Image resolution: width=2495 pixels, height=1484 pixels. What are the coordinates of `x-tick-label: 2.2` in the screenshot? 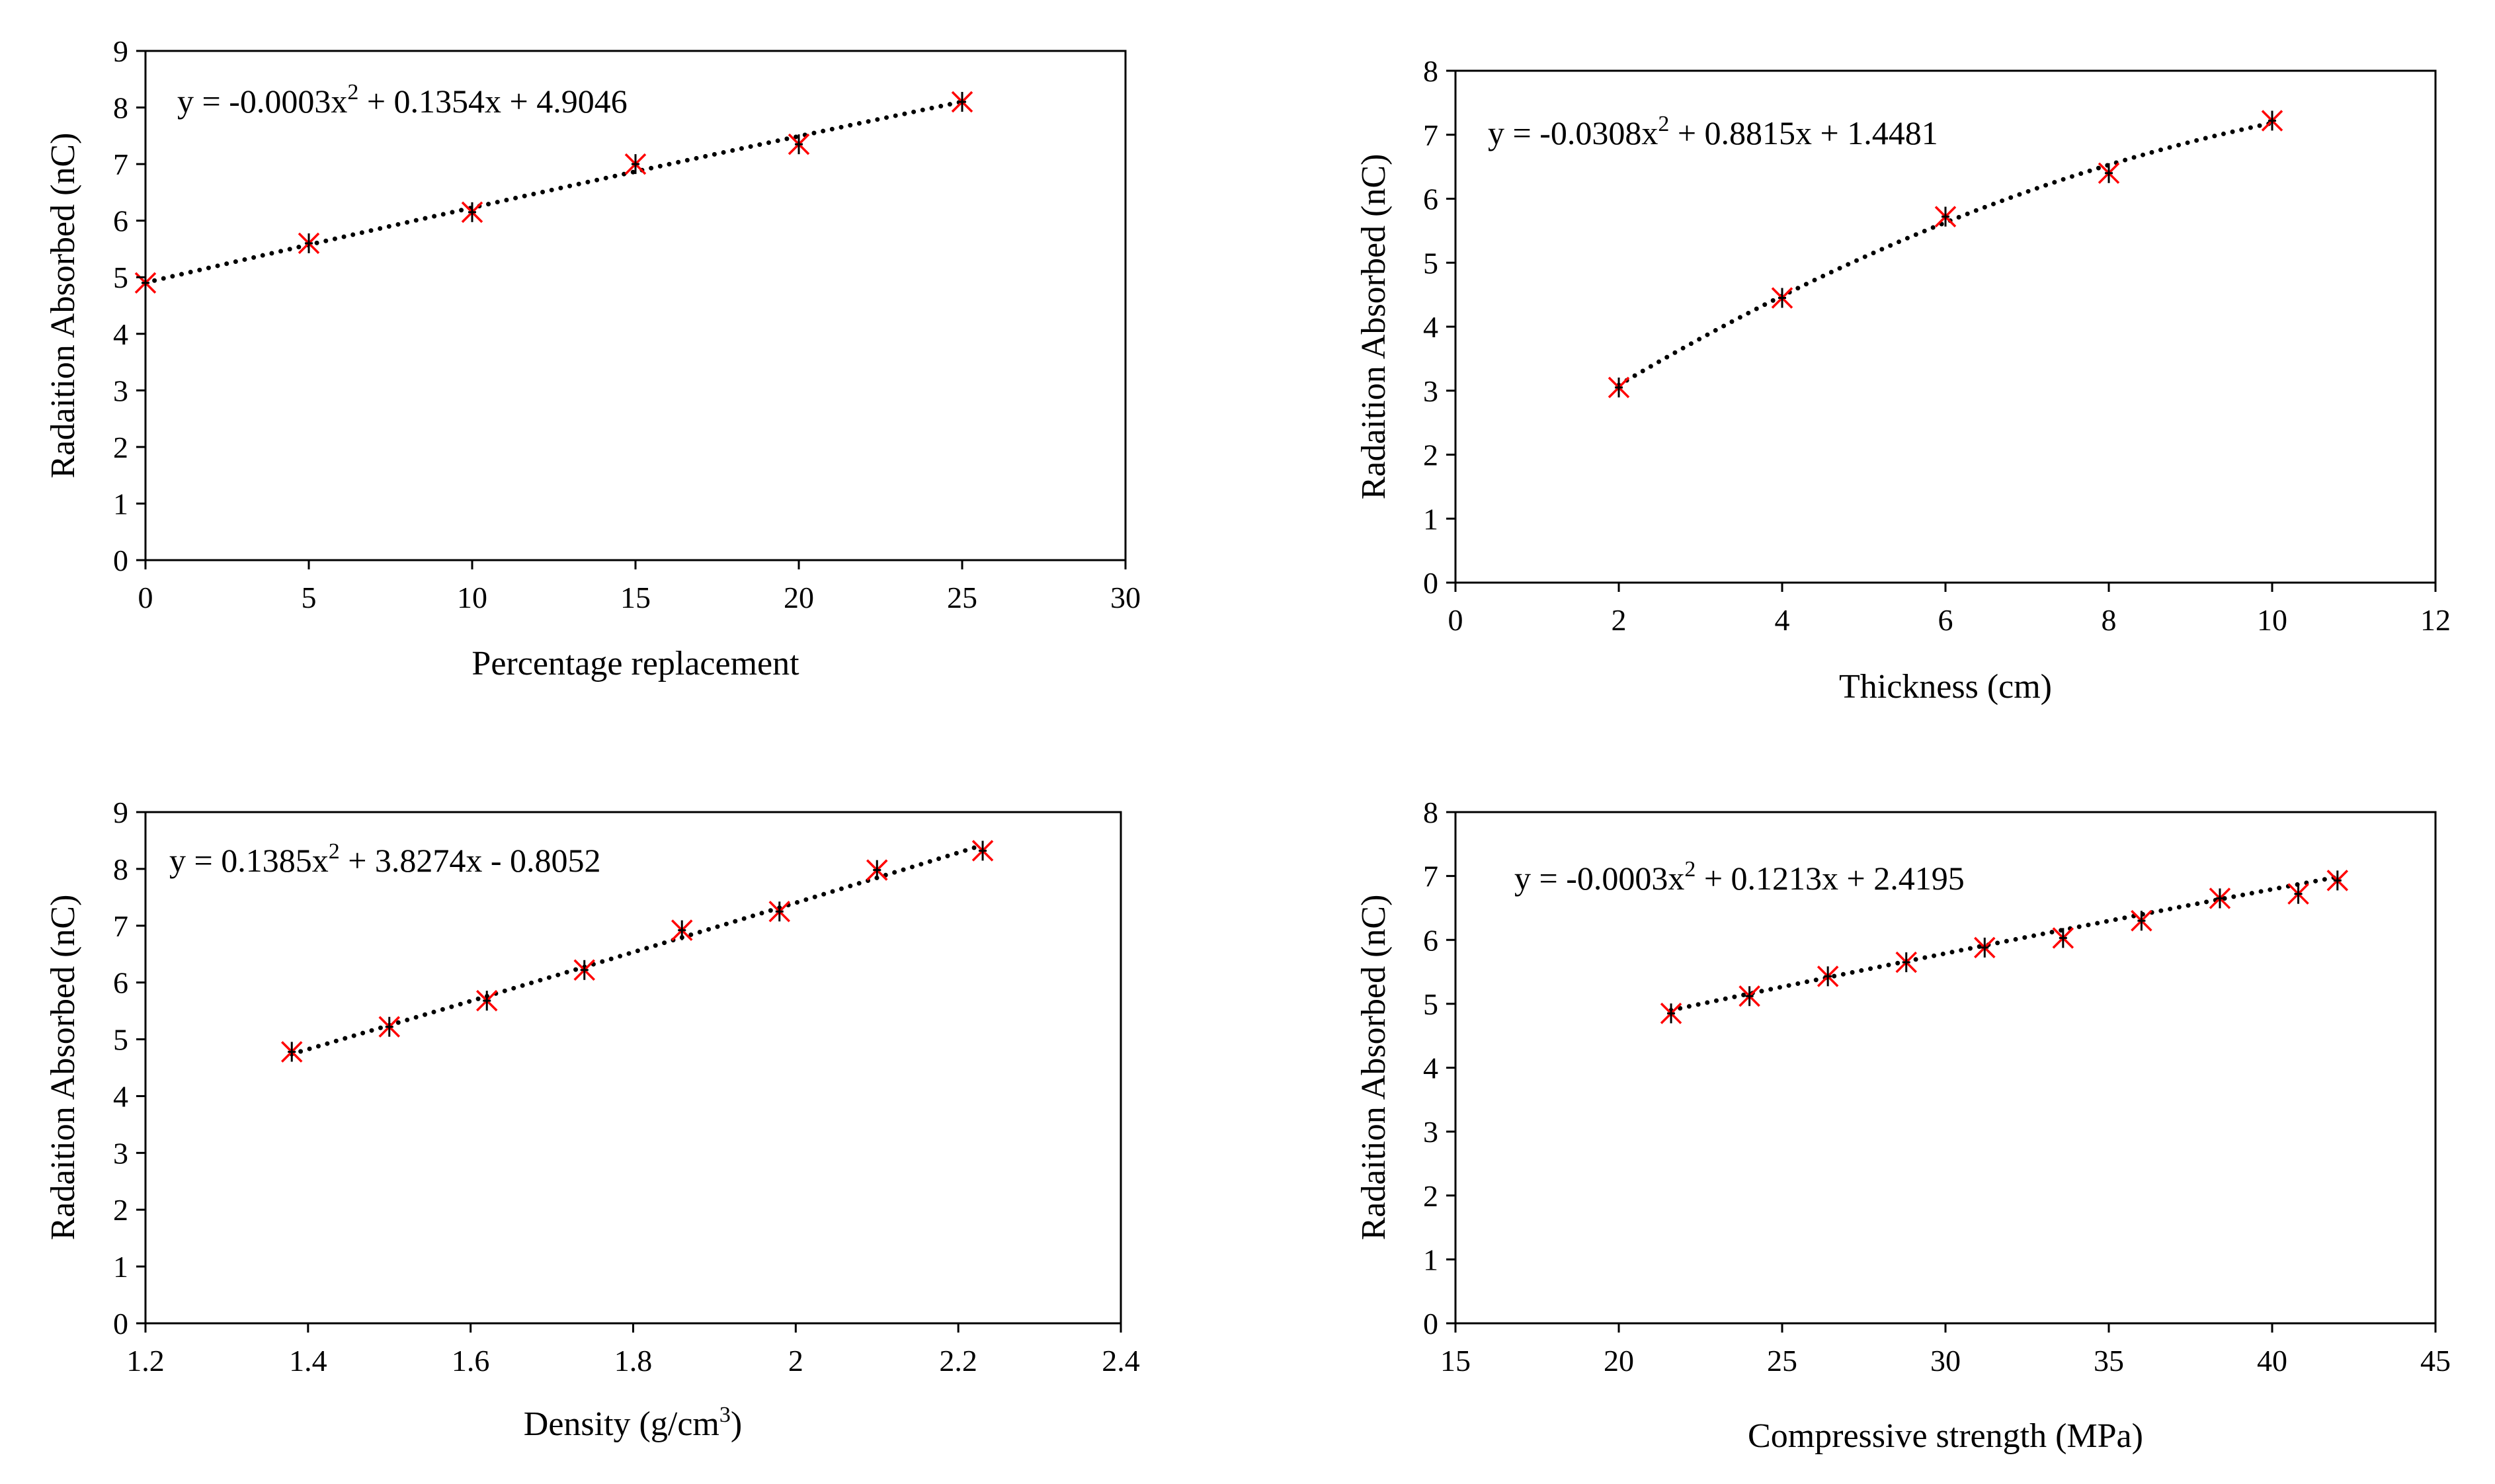 It's located at (958, 1361).